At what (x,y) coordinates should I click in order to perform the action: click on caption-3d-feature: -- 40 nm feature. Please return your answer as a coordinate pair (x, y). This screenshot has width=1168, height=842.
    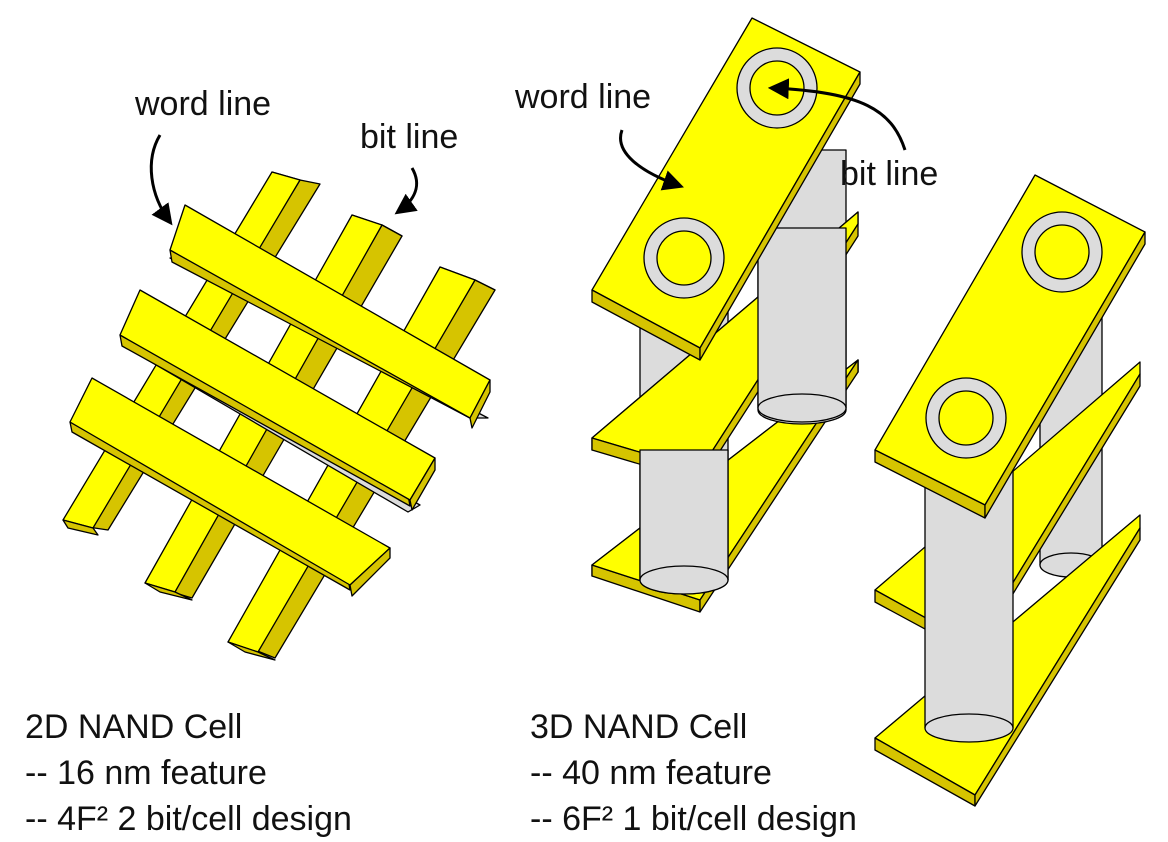
    Looking at the image, I should click on (651, 773).